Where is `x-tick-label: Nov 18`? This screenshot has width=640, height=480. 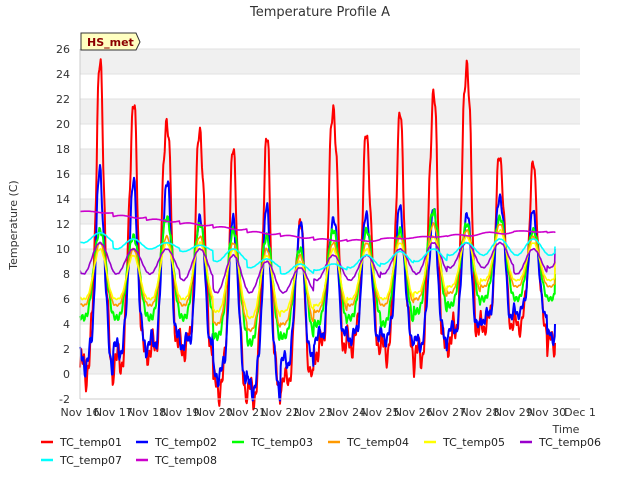
x-tick-label: Nov 18 is located at coordinates (146, 412).